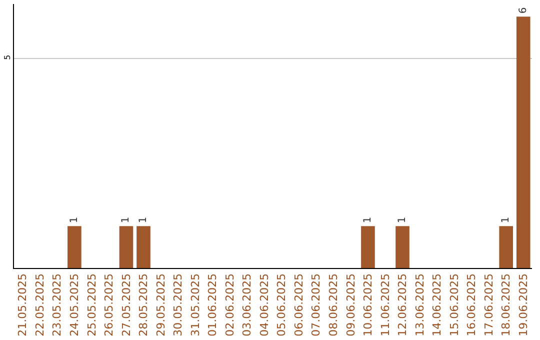 The image size is (540, 340). Describe the element at coordinates (75, 304) in the screenshot. I see `x-tick-label: 24.05.2025` at that location.